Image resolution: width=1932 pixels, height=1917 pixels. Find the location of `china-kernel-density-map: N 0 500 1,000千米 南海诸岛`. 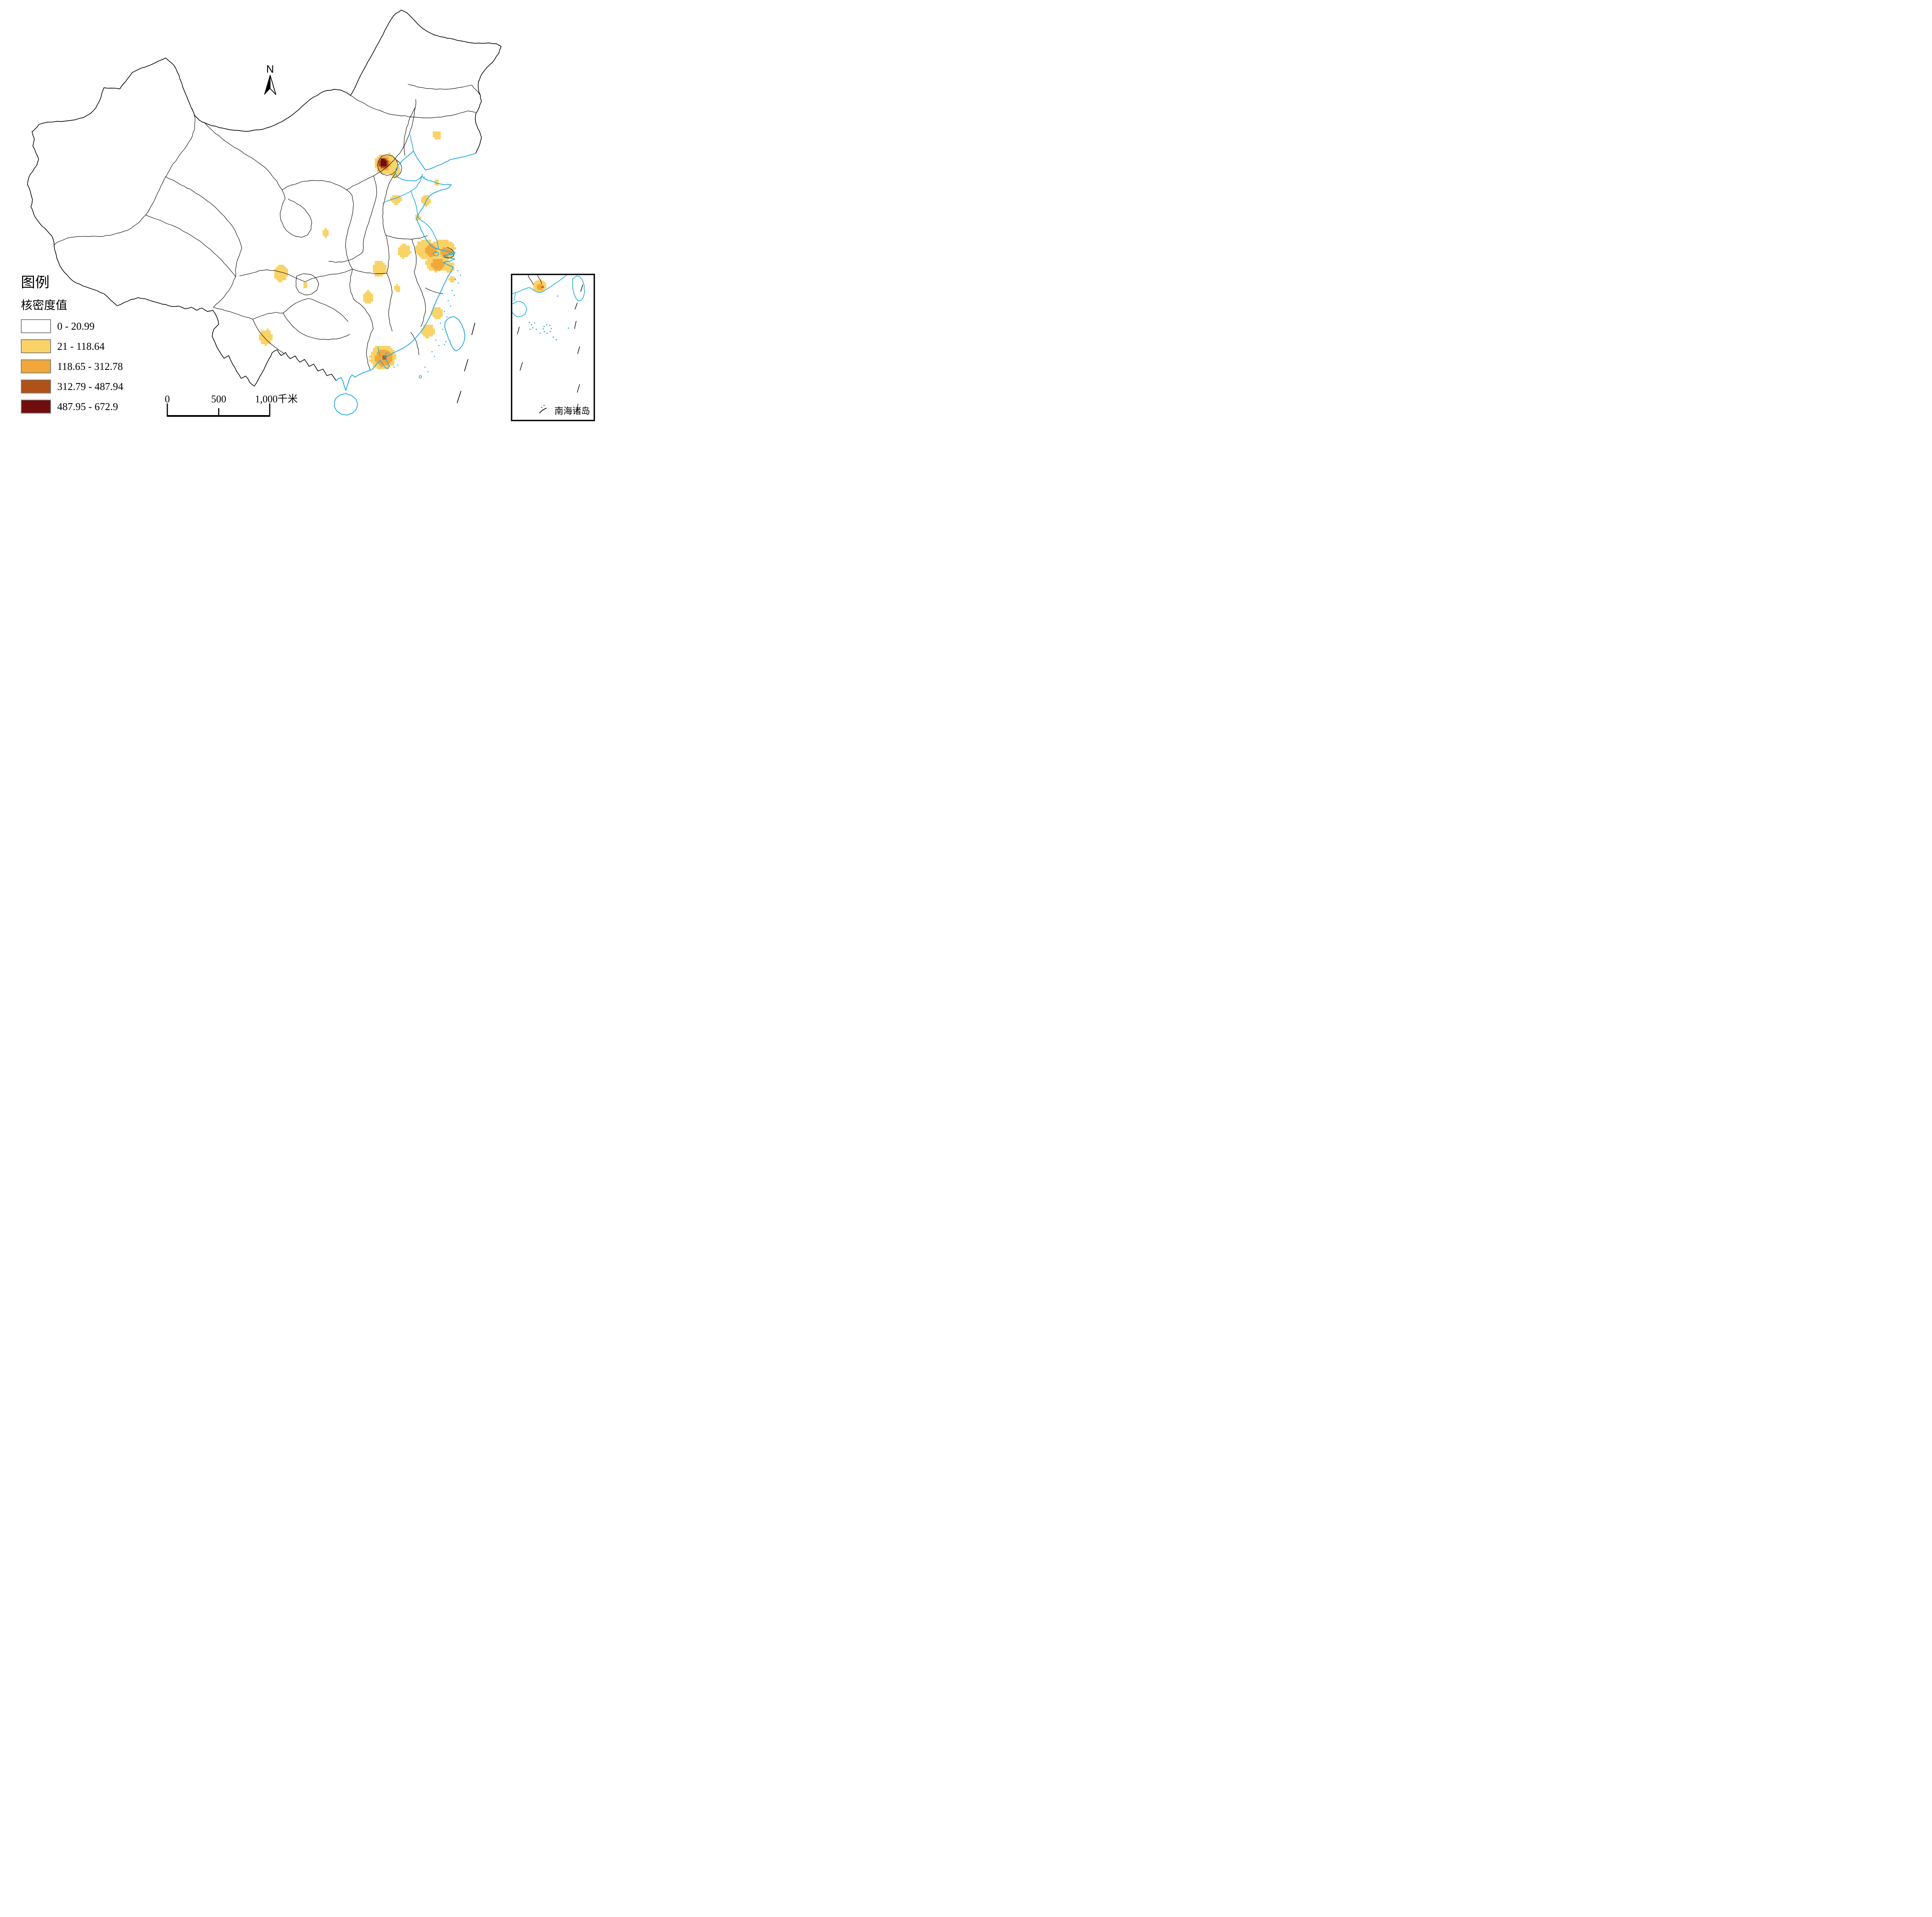

china-kernel-density-map: N 0 500 1,000千米 南海诸岛 is located at coordinates (311, 215).